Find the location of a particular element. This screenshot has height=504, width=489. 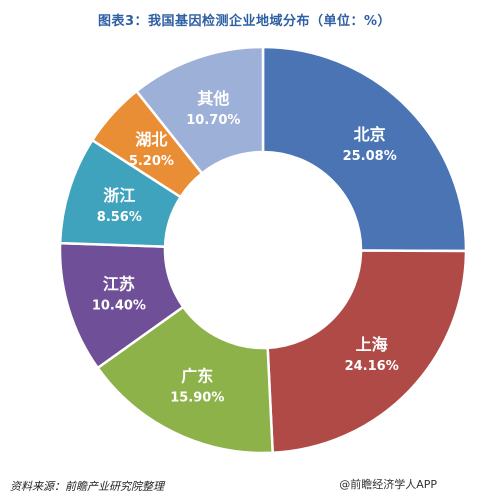

slice-name-label: 广东 is located at coordinates (197, 375).